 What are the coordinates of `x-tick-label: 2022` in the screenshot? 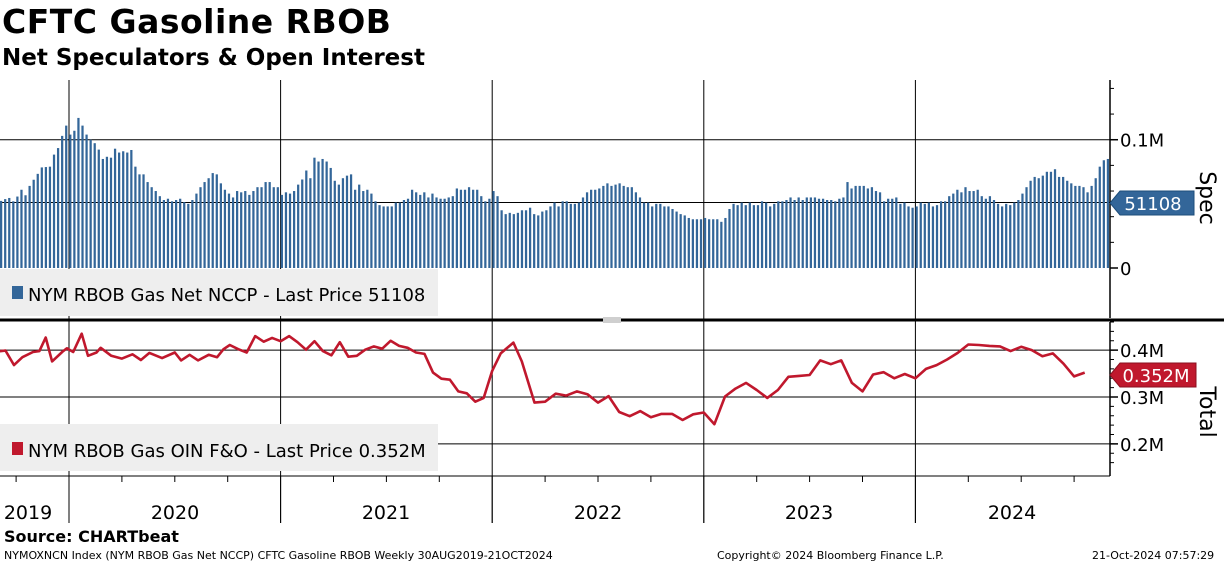 It's located at (598, 513).